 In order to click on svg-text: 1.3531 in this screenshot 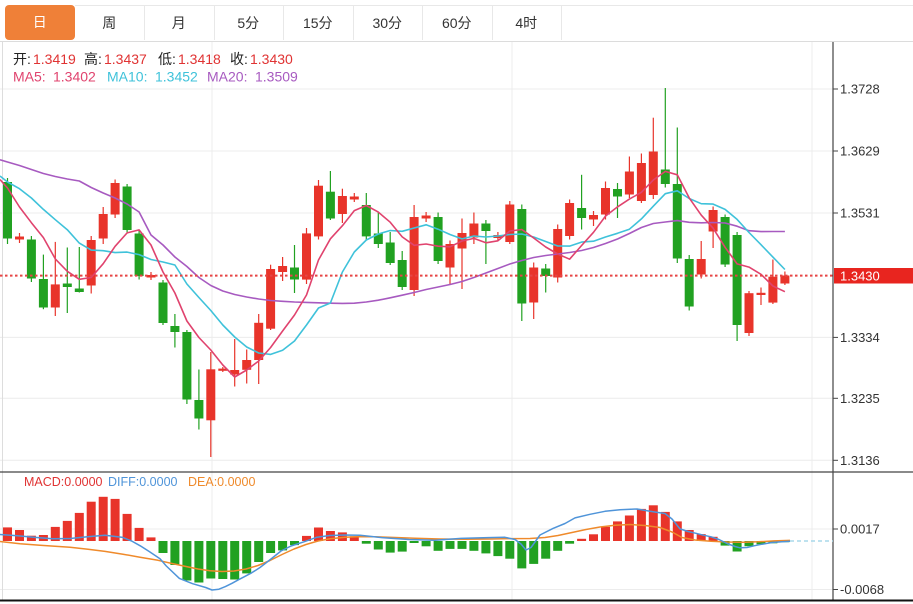, I will do `click(860, 213)`.